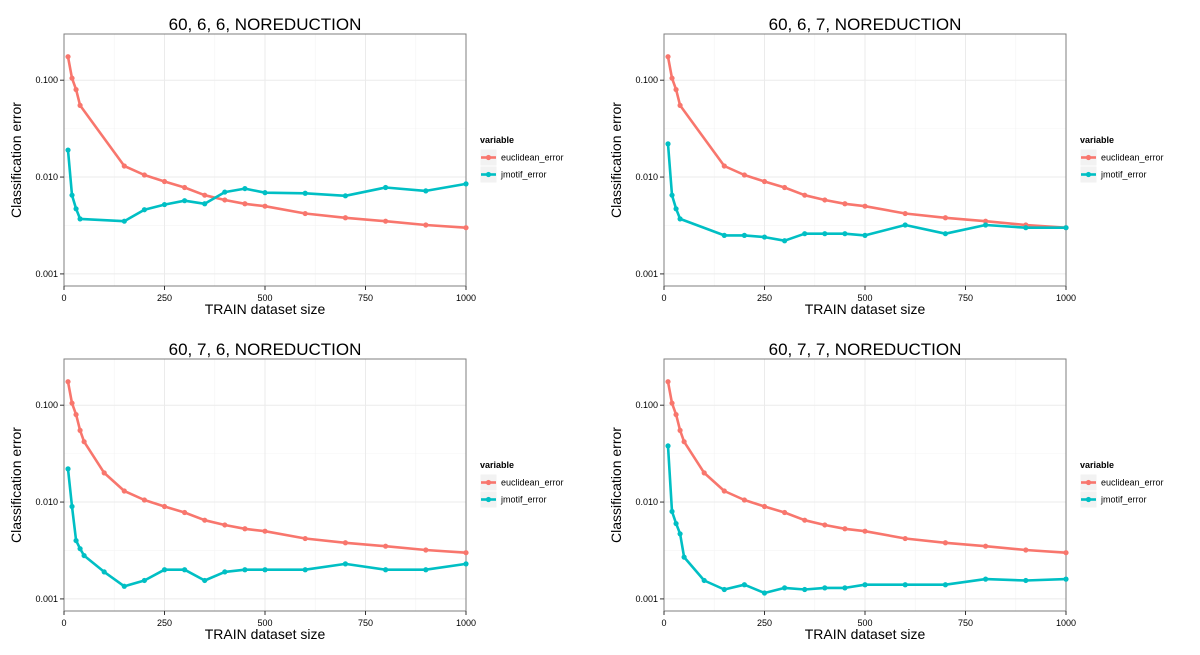 This screenshot has height=655, width=1200. What do you see at coordinates (646, 405) in the screenshot?
I see `y-tick-label: 0.100` at bounding box center [646, 405].